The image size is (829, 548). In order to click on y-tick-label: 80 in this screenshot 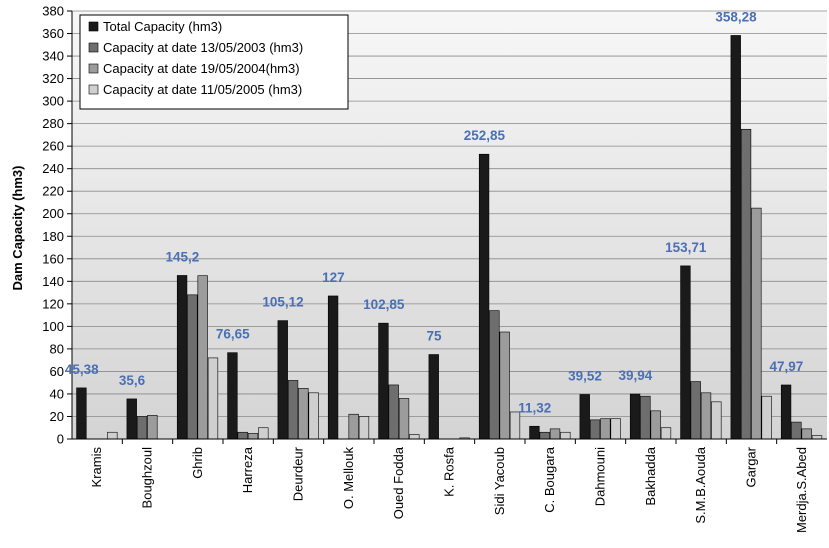, I will do `click(57, 348)`.